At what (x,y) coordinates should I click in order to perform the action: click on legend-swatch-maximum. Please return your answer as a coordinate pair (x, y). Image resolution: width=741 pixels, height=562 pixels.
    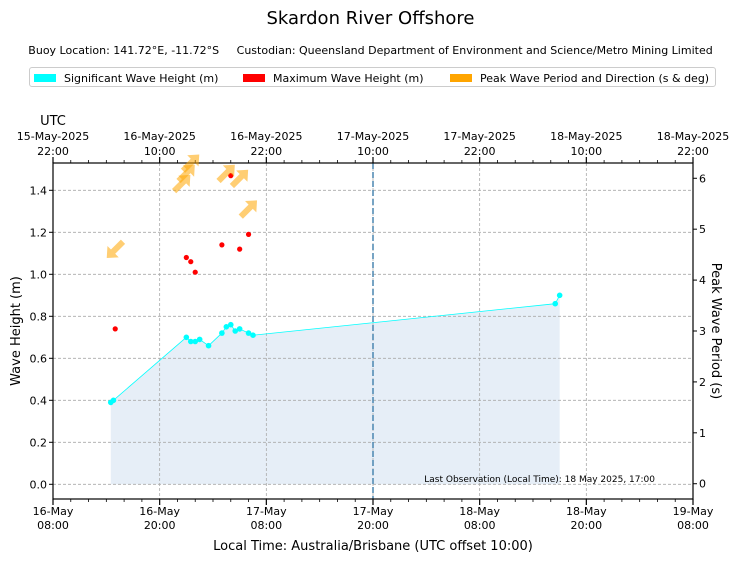
    Looking at the image, I should click on (254, 78).